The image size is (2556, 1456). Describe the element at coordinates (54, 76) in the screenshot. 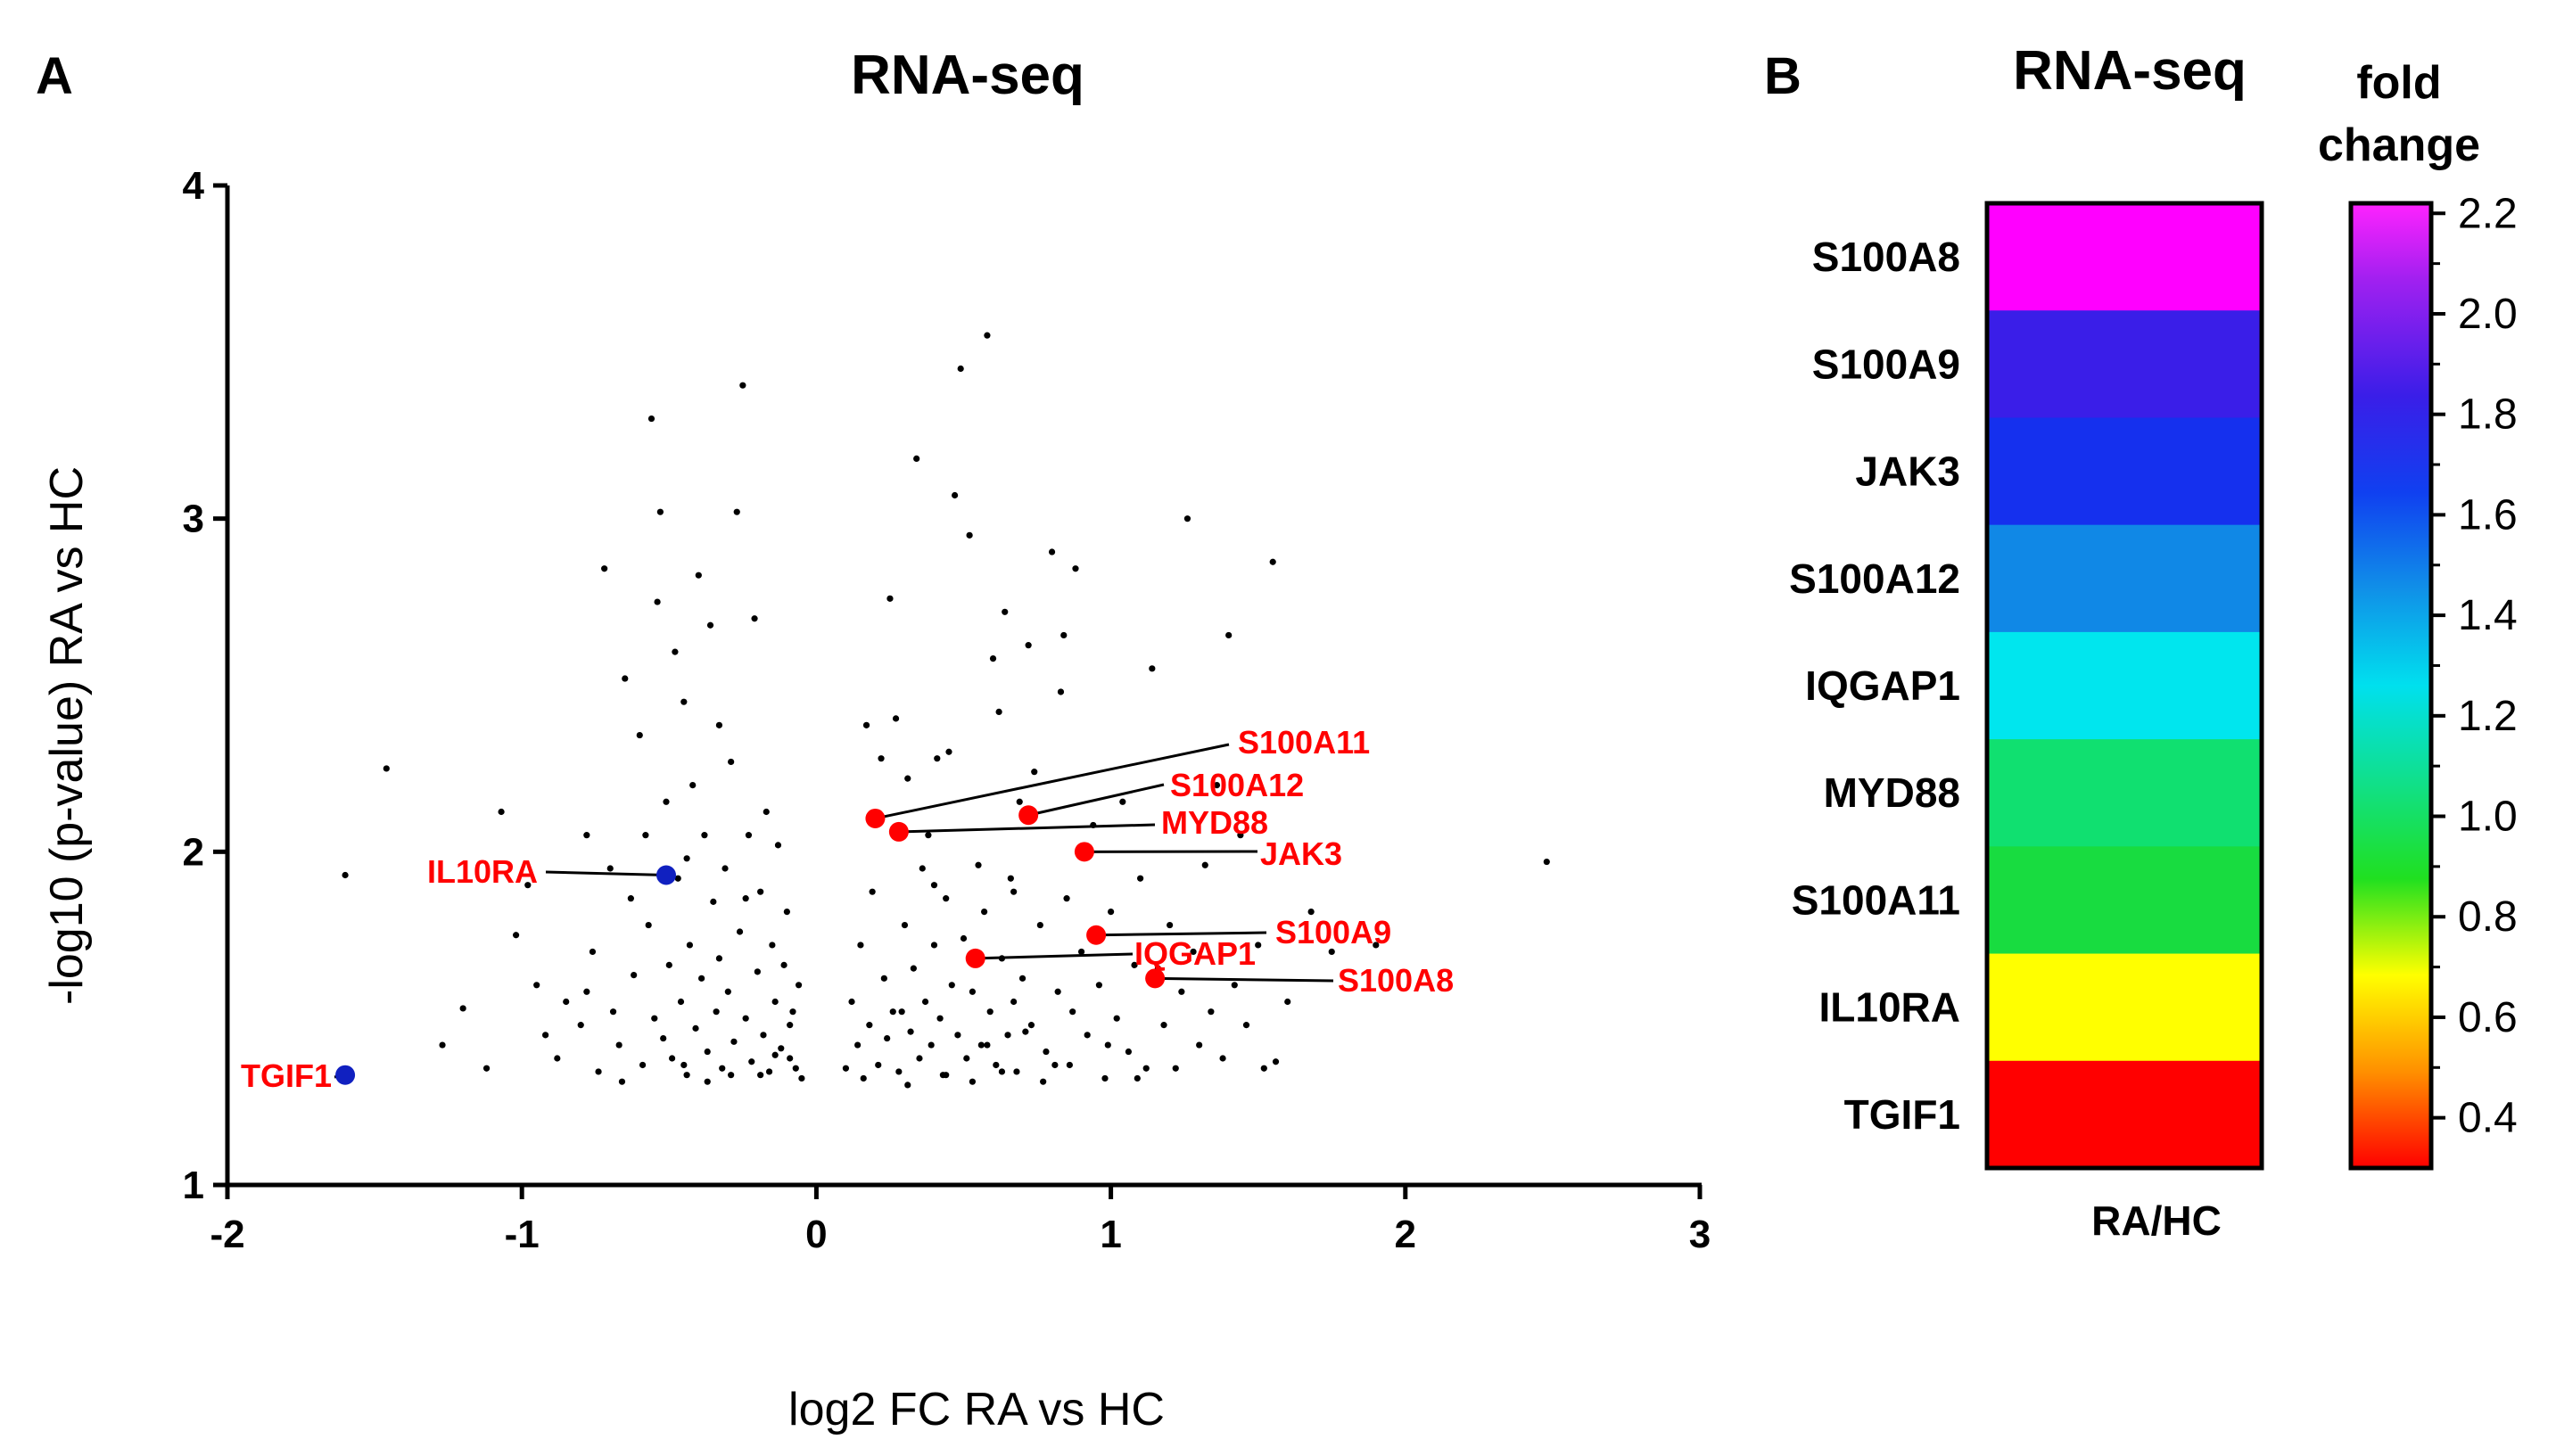

I see `panel-letter-a: A` at that location.